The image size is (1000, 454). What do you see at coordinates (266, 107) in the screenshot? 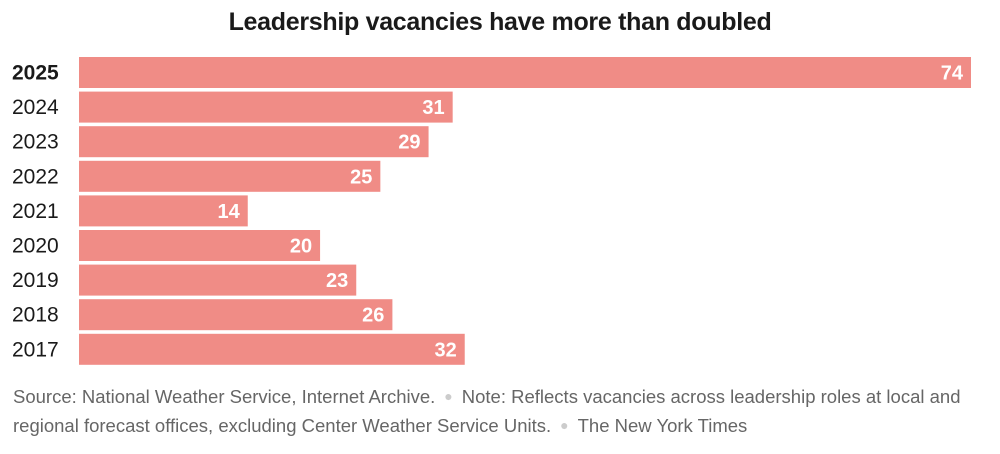
I see `bar-2024` at bounding box center [266, 107].